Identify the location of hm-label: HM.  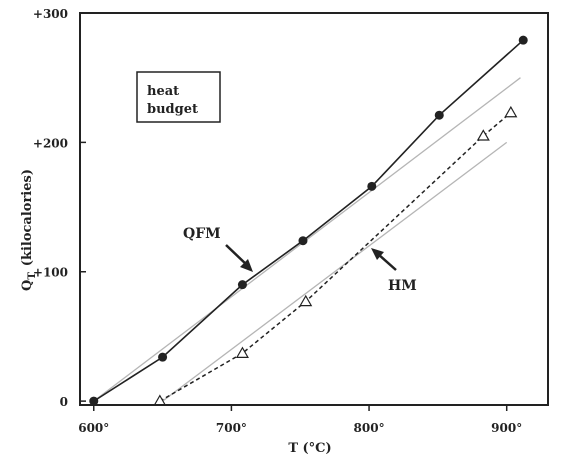
(402, 286).